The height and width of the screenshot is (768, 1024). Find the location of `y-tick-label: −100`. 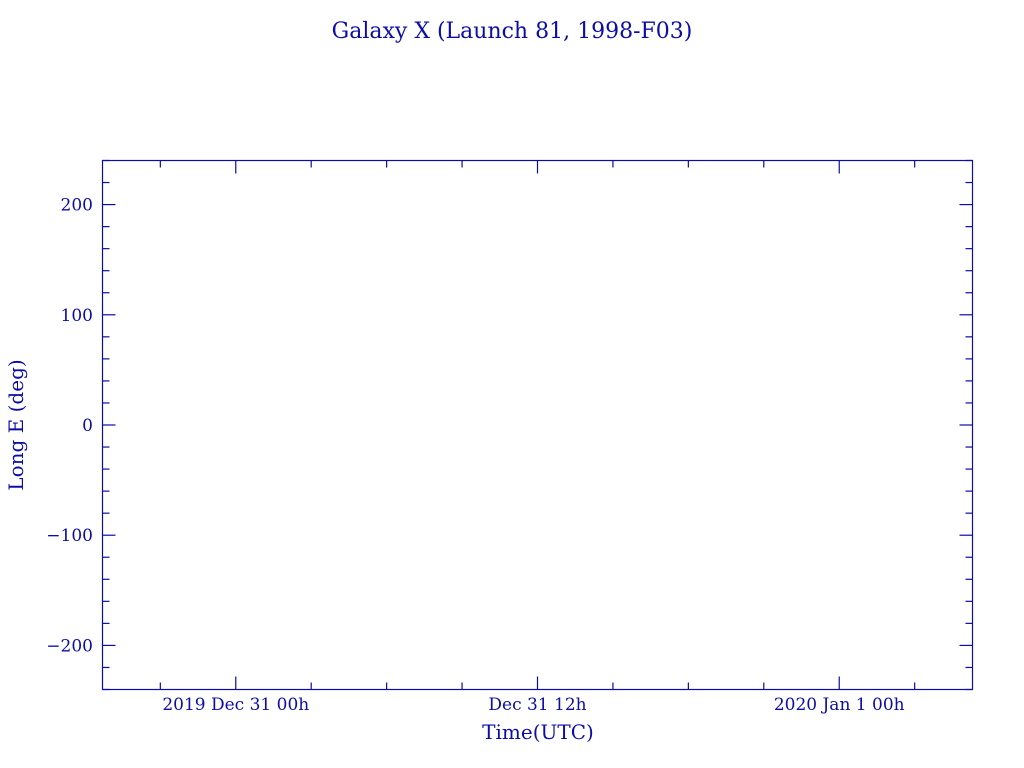

y-tick-label: −100 is located at coordinates (69, 536).